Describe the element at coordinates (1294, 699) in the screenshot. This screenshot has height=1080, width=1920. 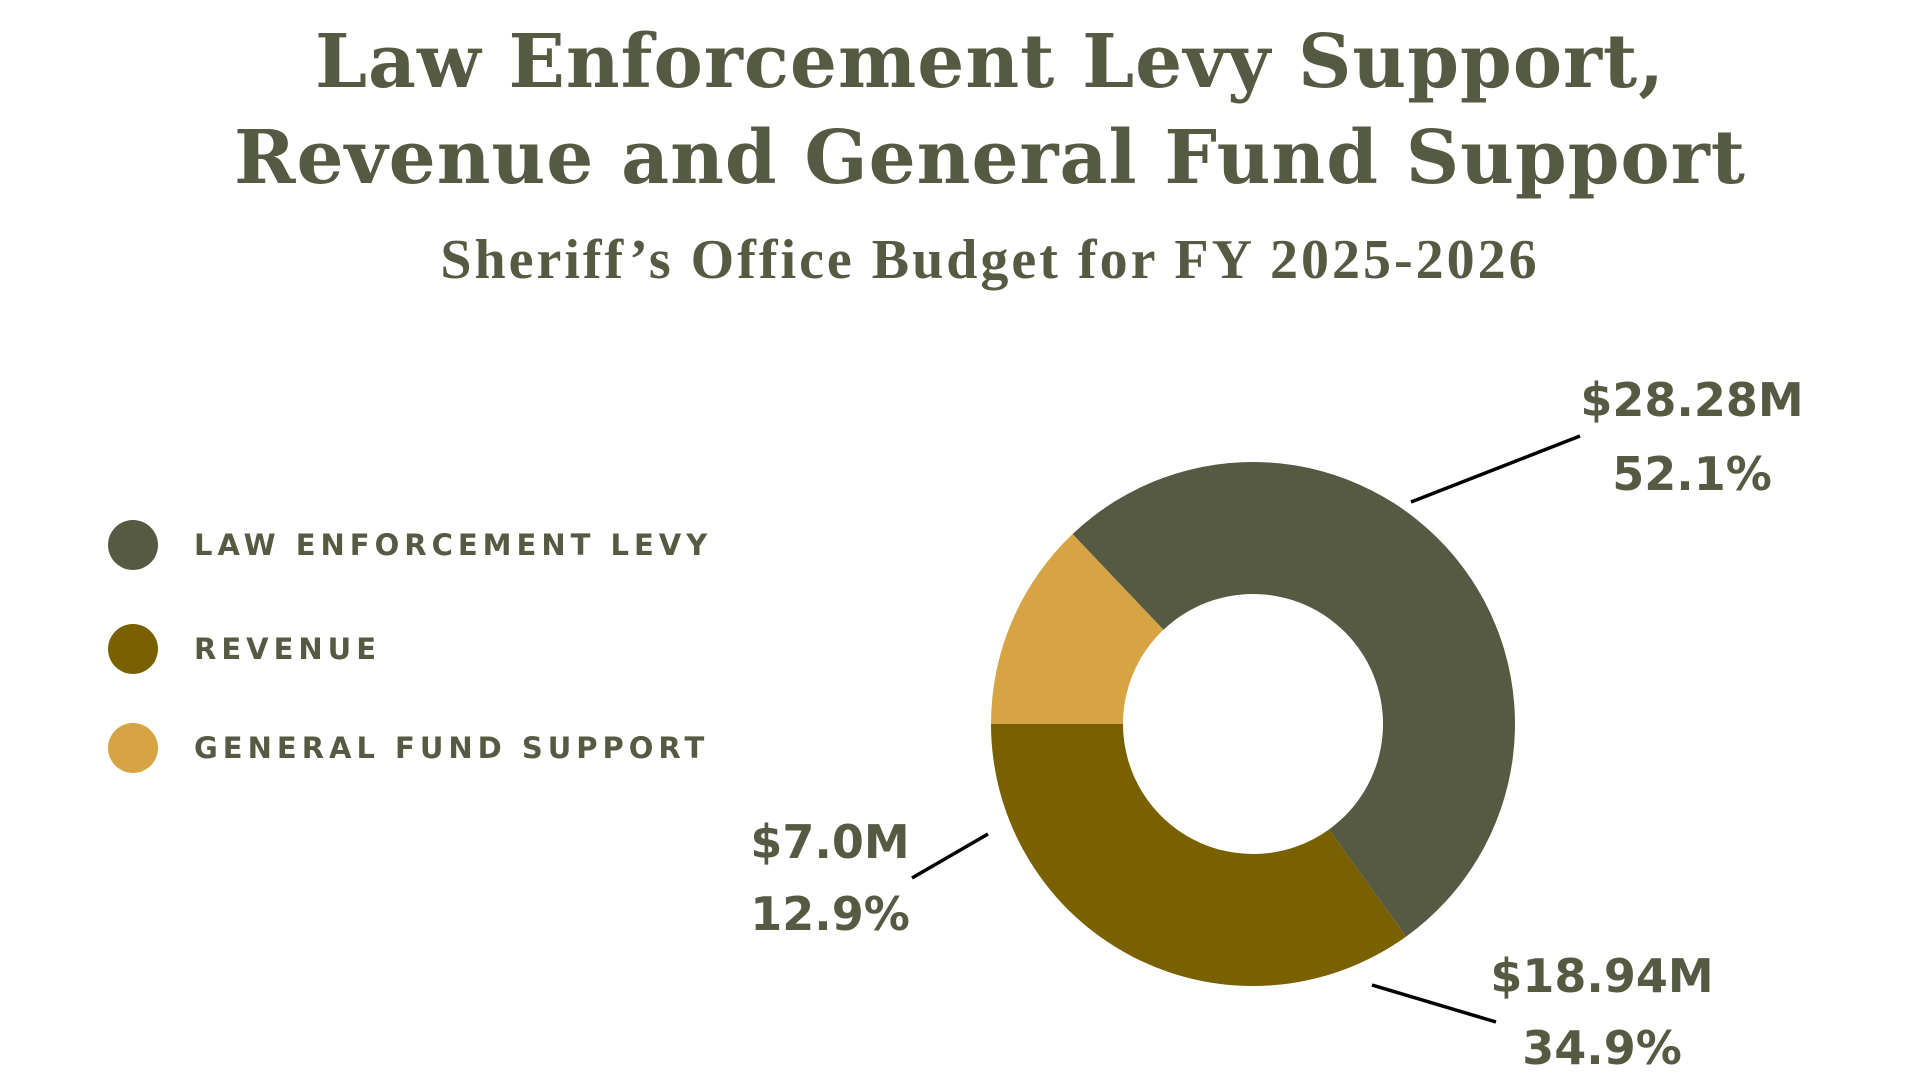
I see `slice-law-enforcement-levy` at that location.